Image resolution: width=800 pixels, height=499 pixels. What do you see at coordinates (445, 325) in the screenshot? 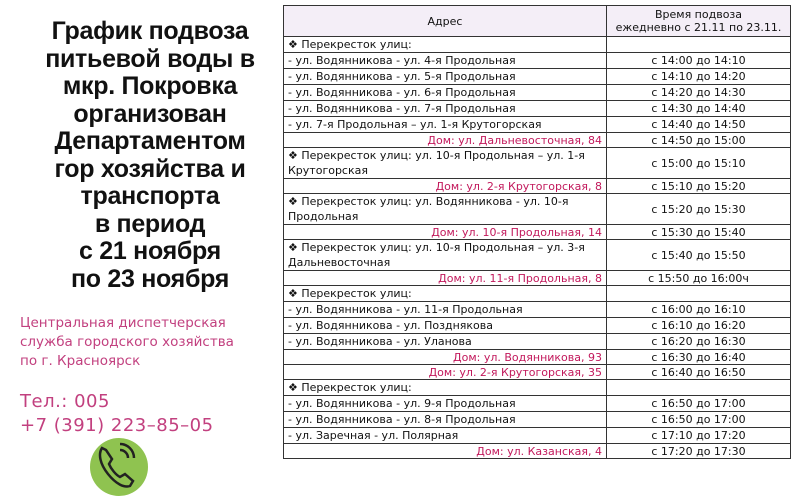
I see `address-cell: - ул. Водянникова - ул. Позднякова` at bounding box center [445, 325].